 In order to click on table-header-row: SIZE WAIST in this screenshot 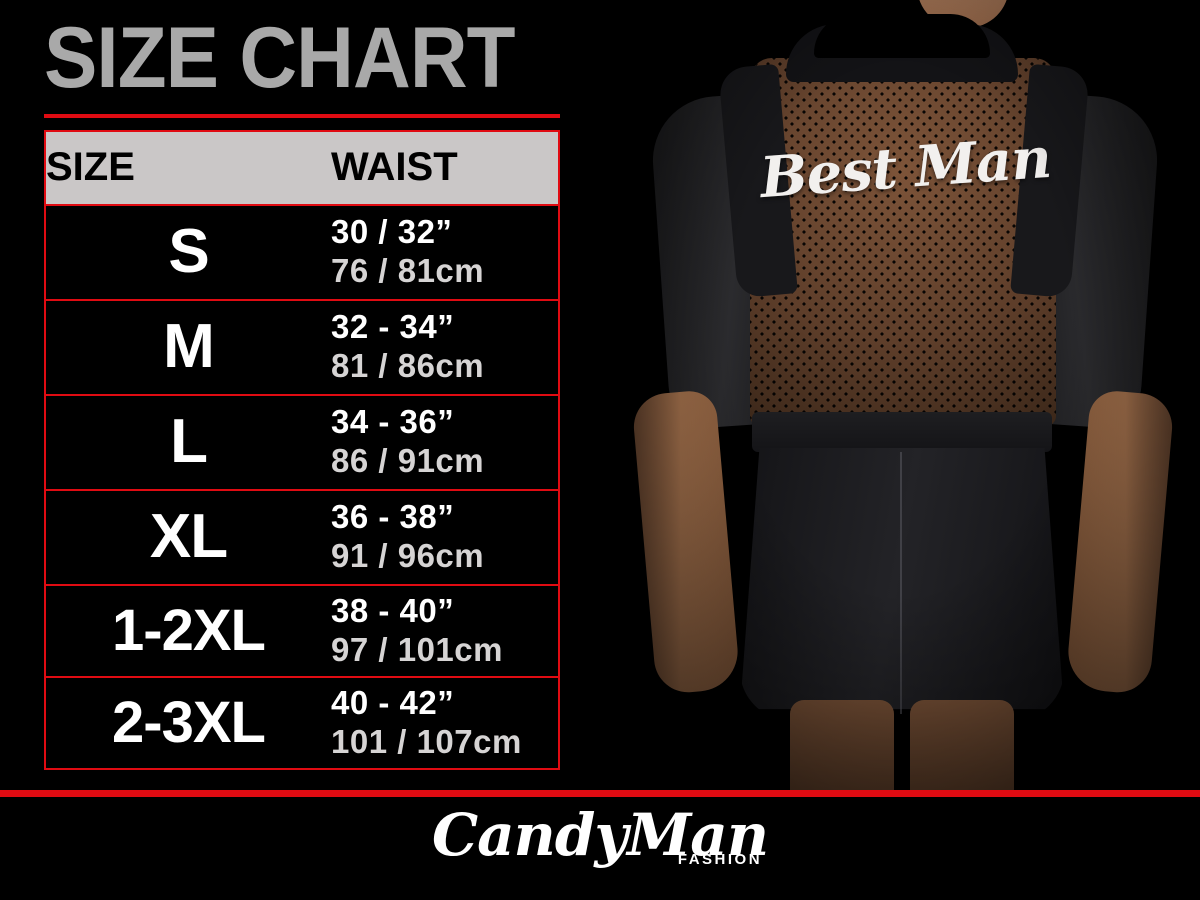, I will do `click(302, 167)`.